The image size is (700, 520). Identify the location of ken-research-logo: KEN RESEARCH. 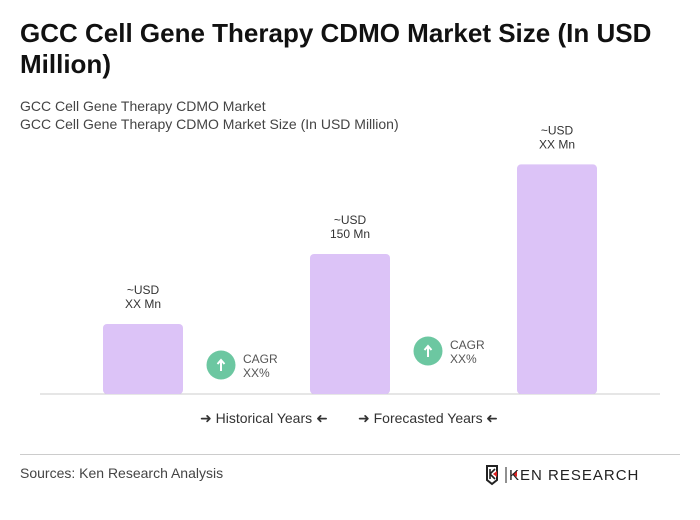
(571, 477).